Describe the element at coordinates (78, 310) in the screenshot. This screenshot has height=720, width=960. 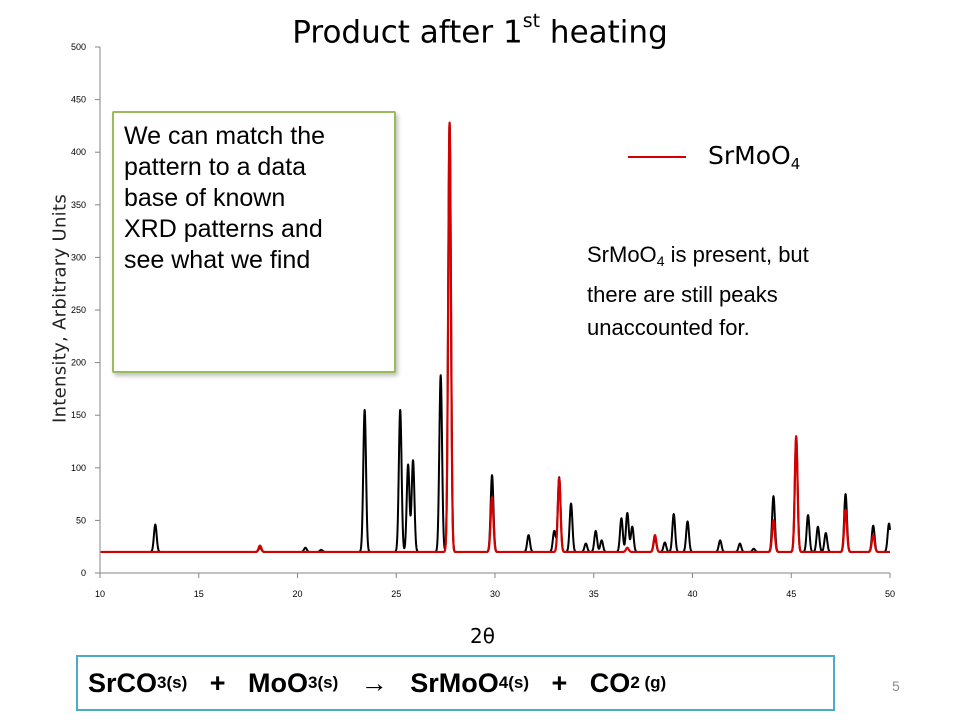
I see `y-tick-label: 250` at that location.